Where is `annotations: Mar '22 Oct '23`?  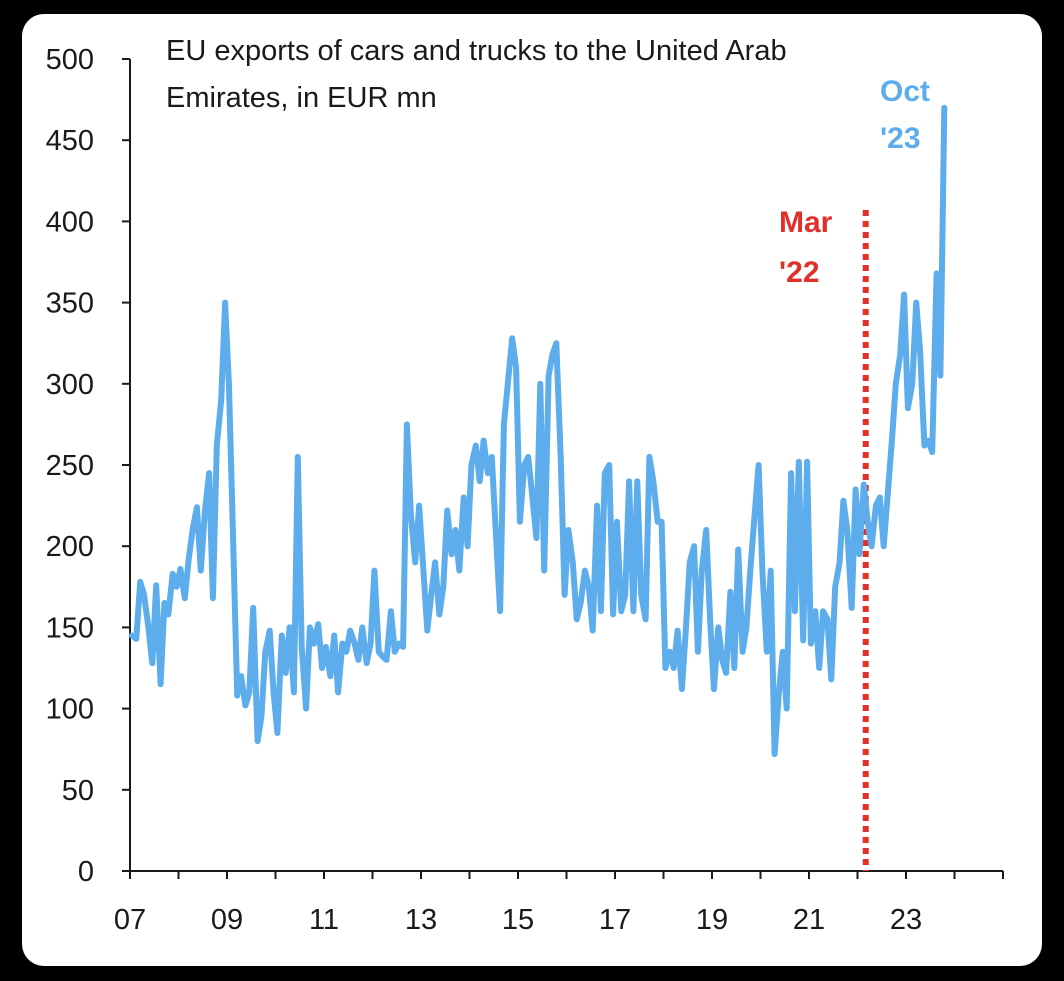 annotations: Mar '22 Oct '23 is located at coordinates (854, 182).